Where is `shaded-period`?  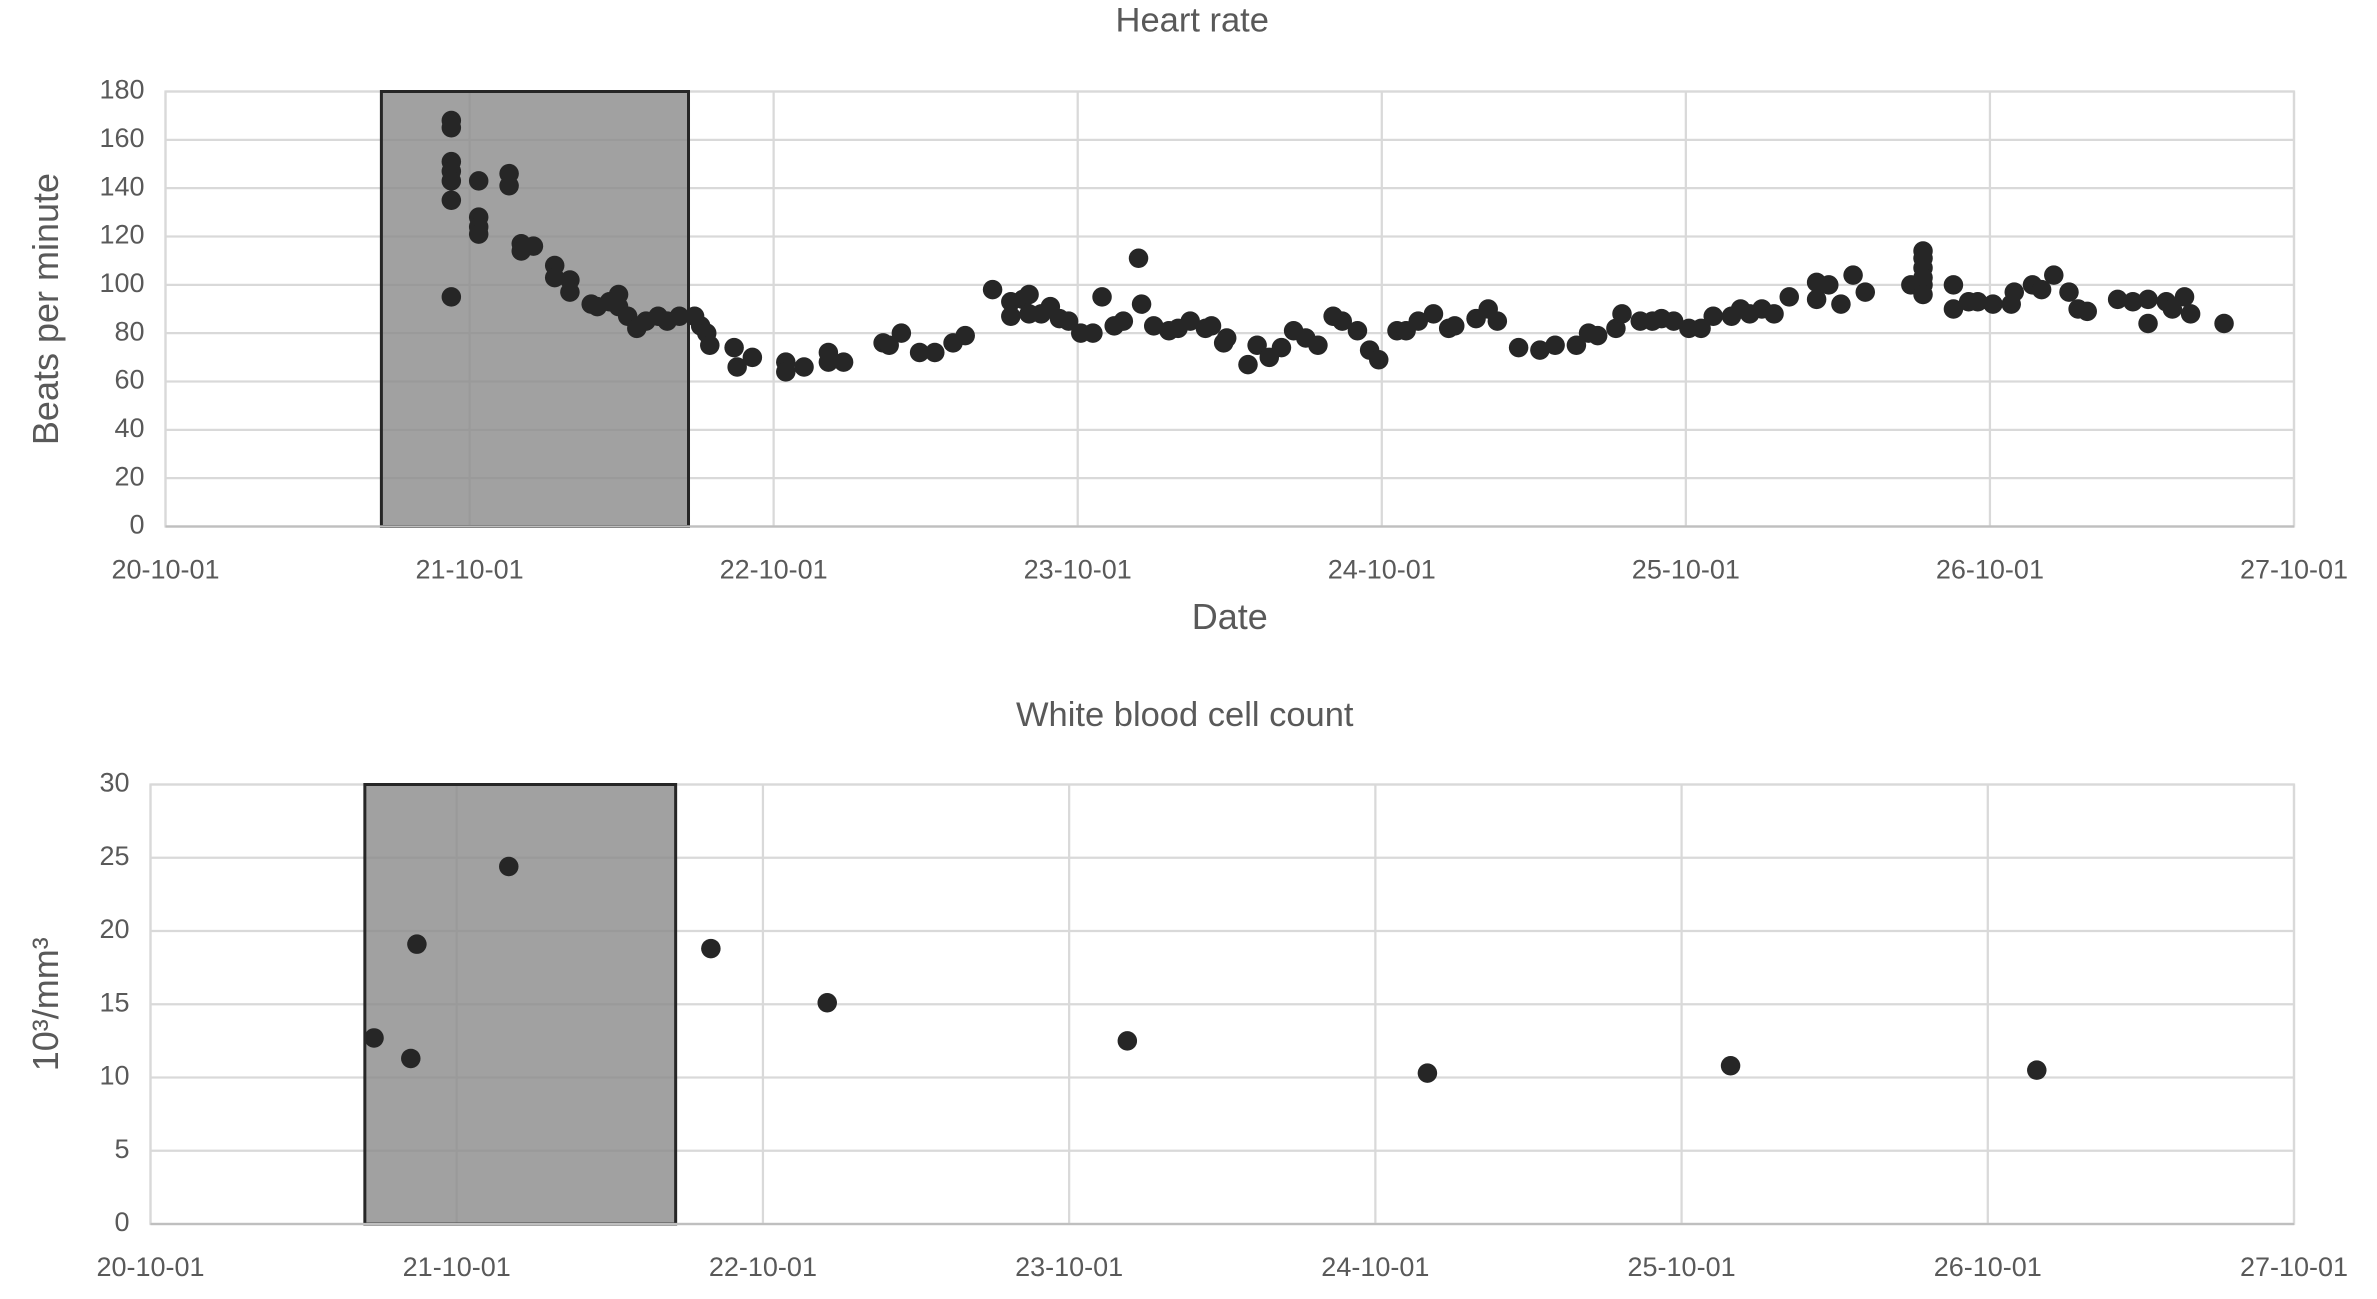 shaded-period is located at coordinates (520, 1004).